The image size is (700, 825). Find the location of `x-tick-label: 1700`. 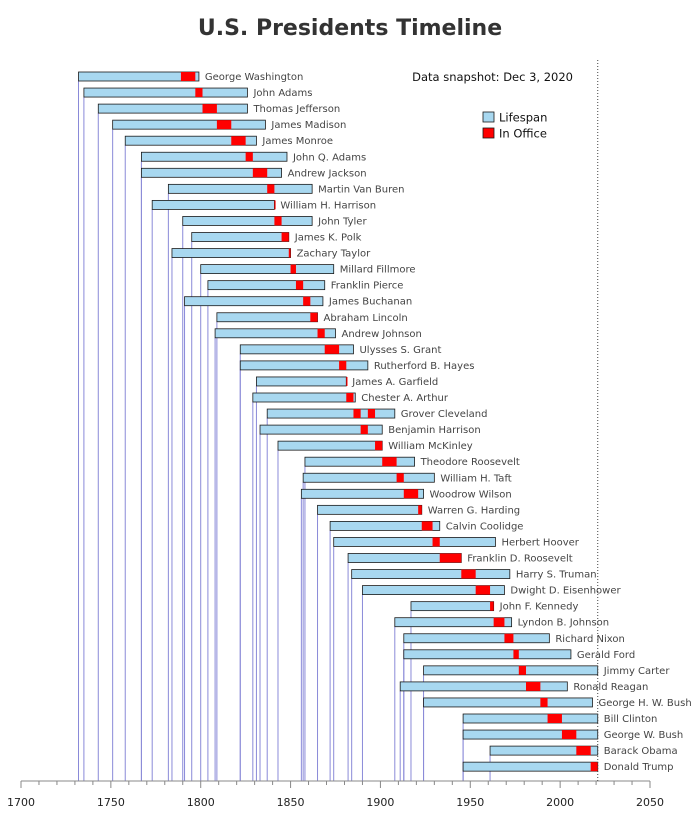

x-tick-label: 1700 is located at coordinates (21, 802).